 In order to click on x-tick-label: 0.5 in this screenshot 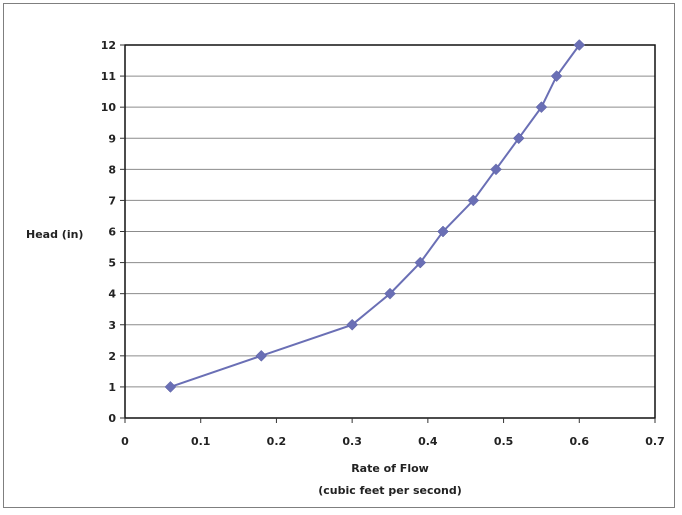, I will do `click(504, 441)`.